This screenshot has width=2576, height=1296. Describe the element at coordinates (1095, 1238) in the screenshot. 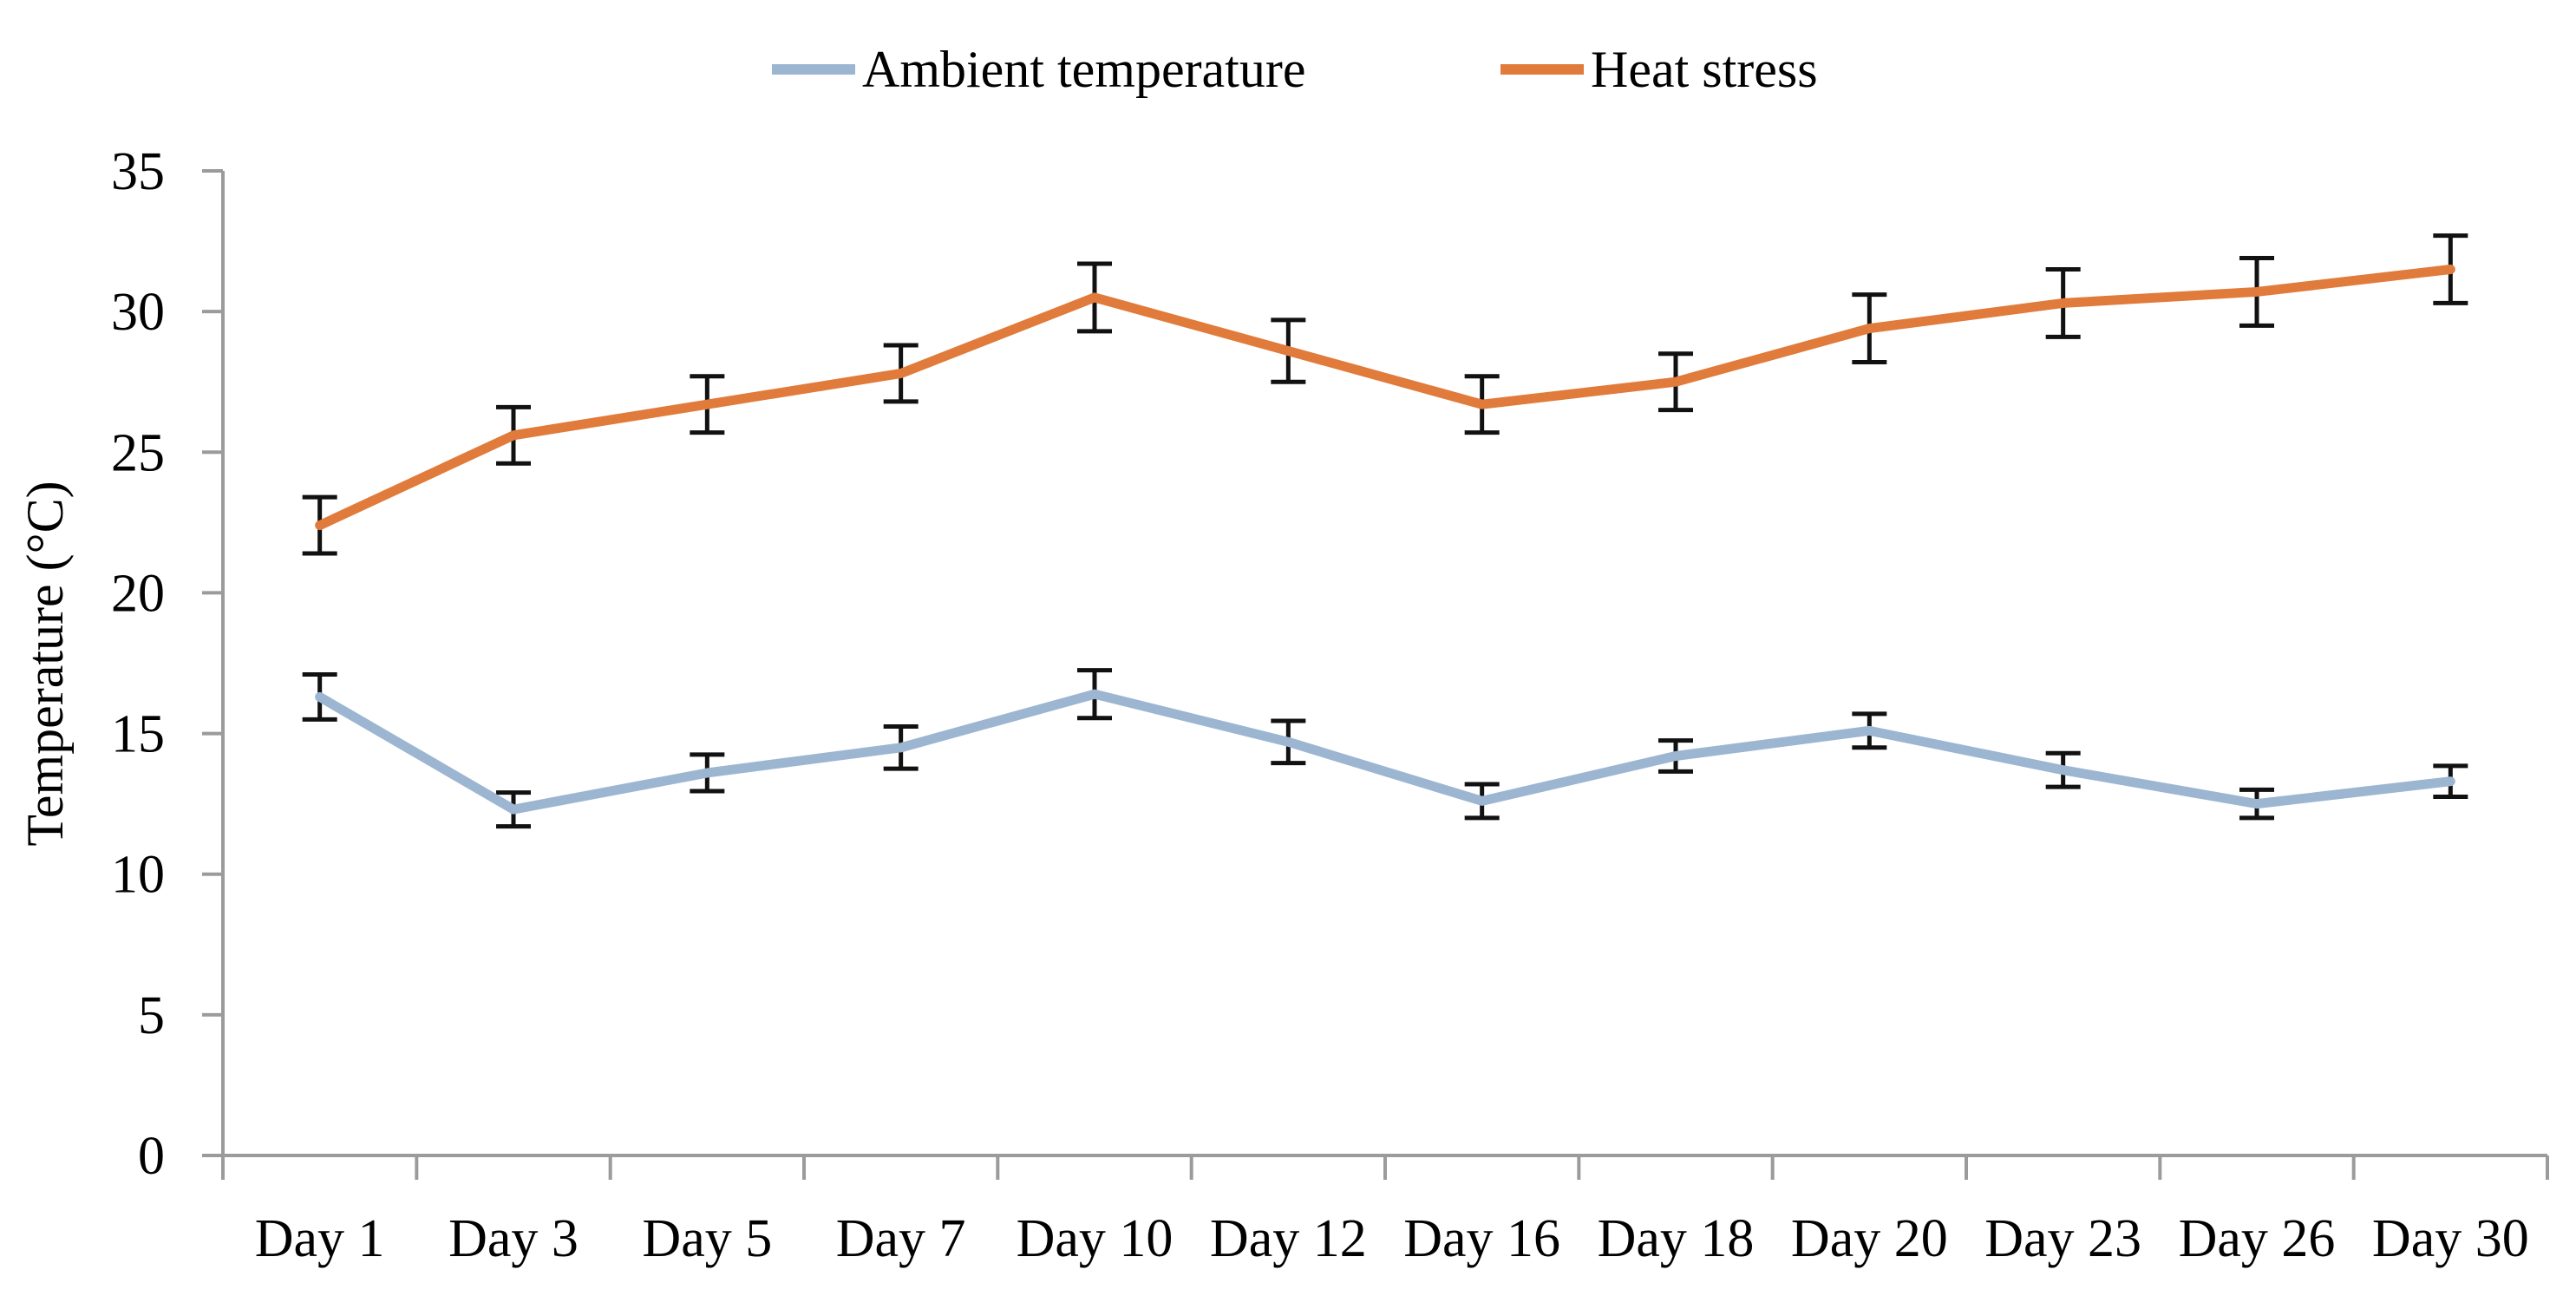

I see `x-tick-label: Day 10` at that location.